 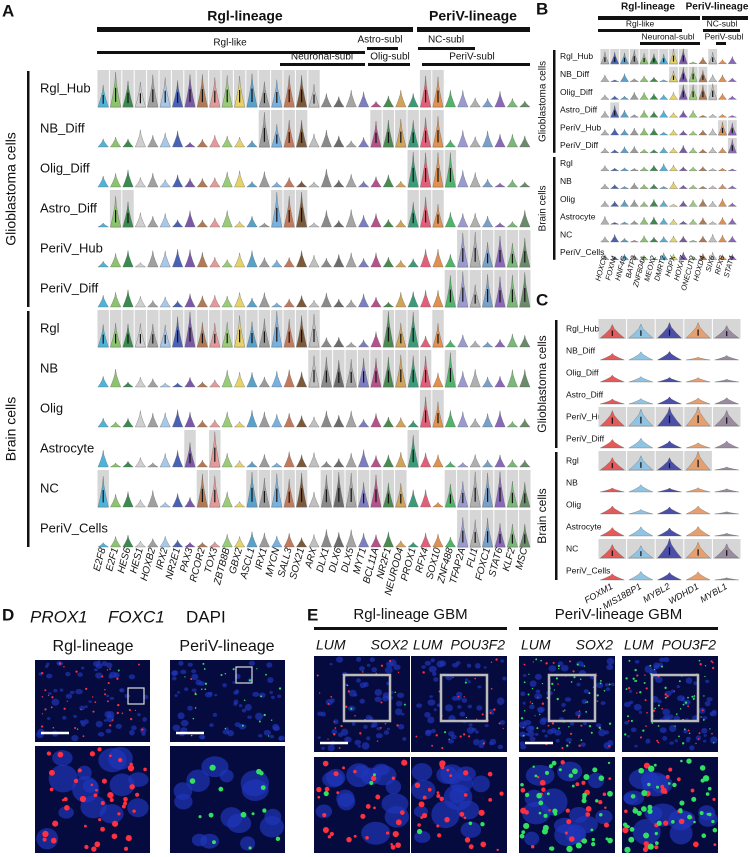 What do you see at coordinates (244, 675) in the screenshot?
I see `zoom-box` at bounding box center [244, 675].